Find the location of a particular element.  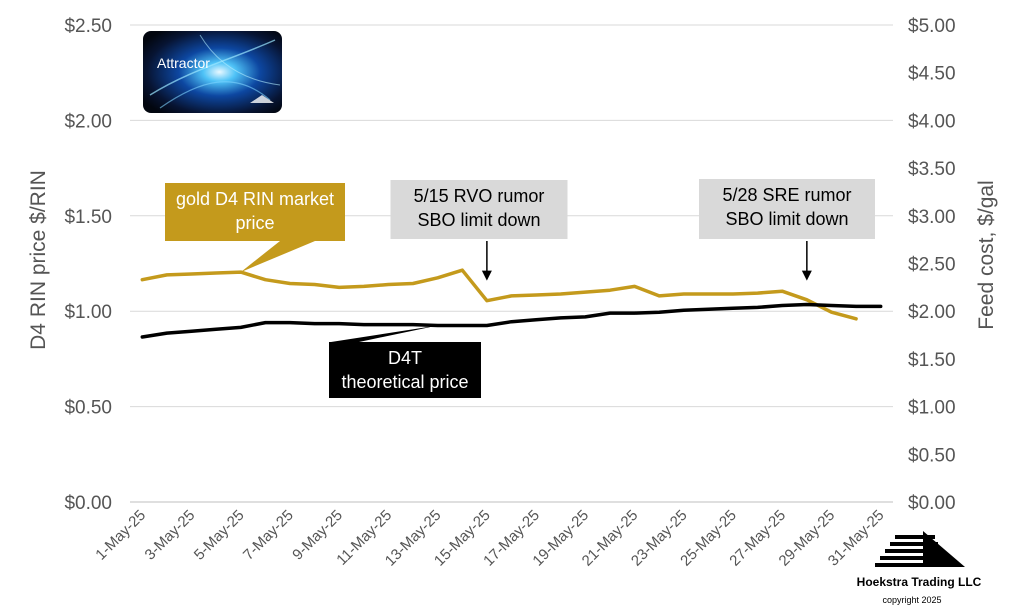

callout: D4T theoretical price is located at coordinates (405, 361).